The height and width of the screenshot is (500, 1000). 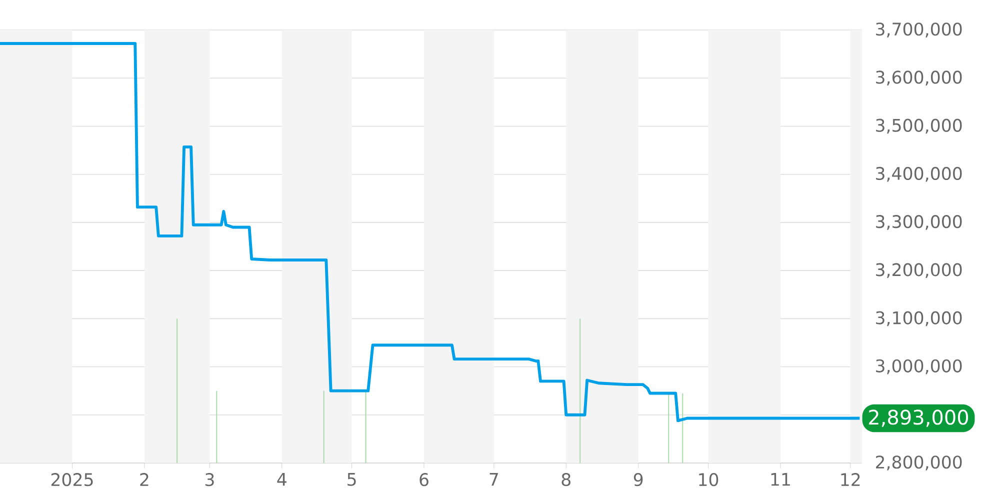 I want to click on y-tick-label: 3,400,000, so click(x=919, y=174).